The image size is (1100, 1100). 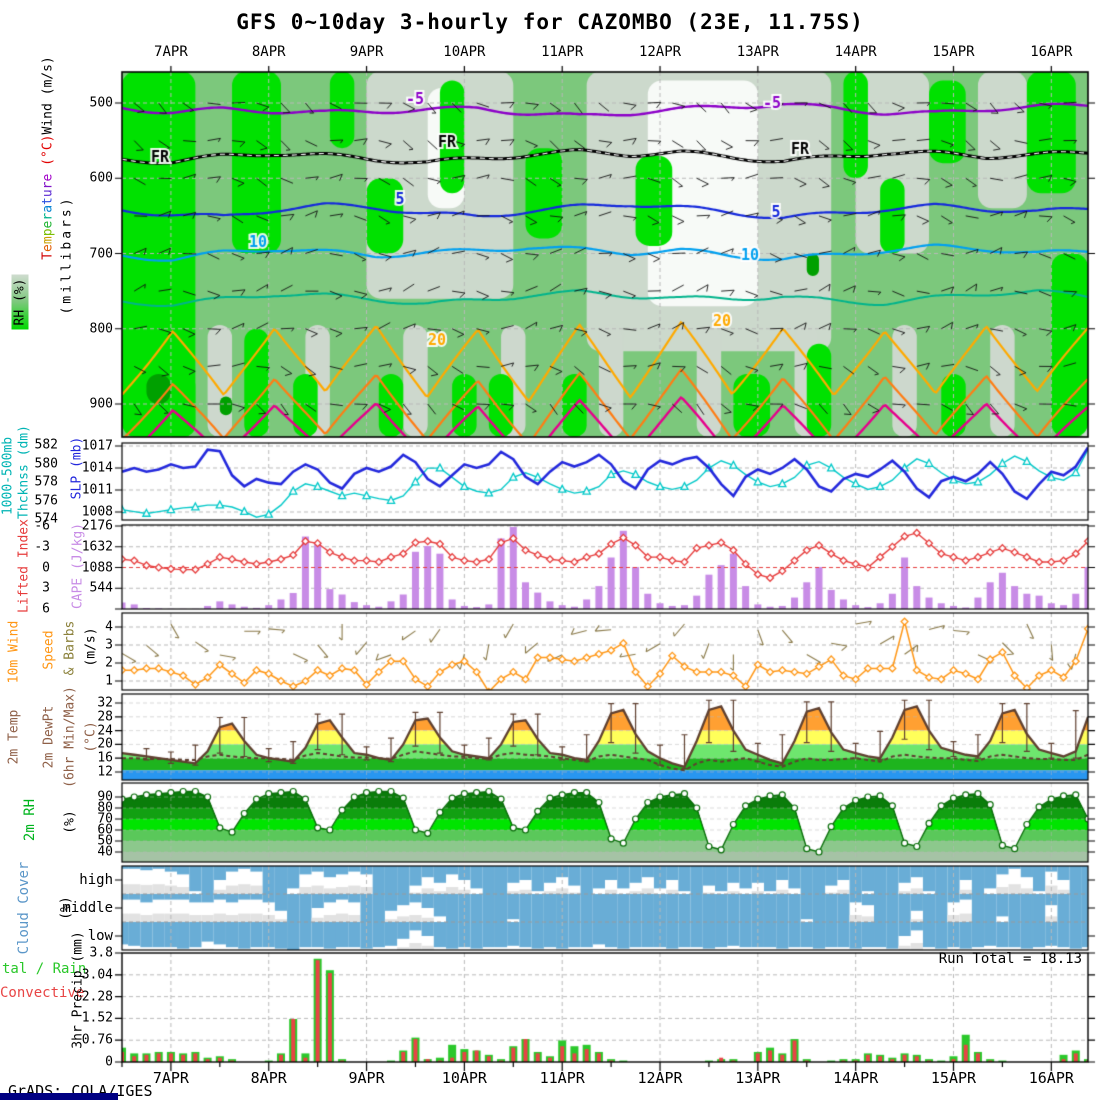 I want to click on cloud-cover-axis-label: Cloud Cover, so click(x=24, y=908).